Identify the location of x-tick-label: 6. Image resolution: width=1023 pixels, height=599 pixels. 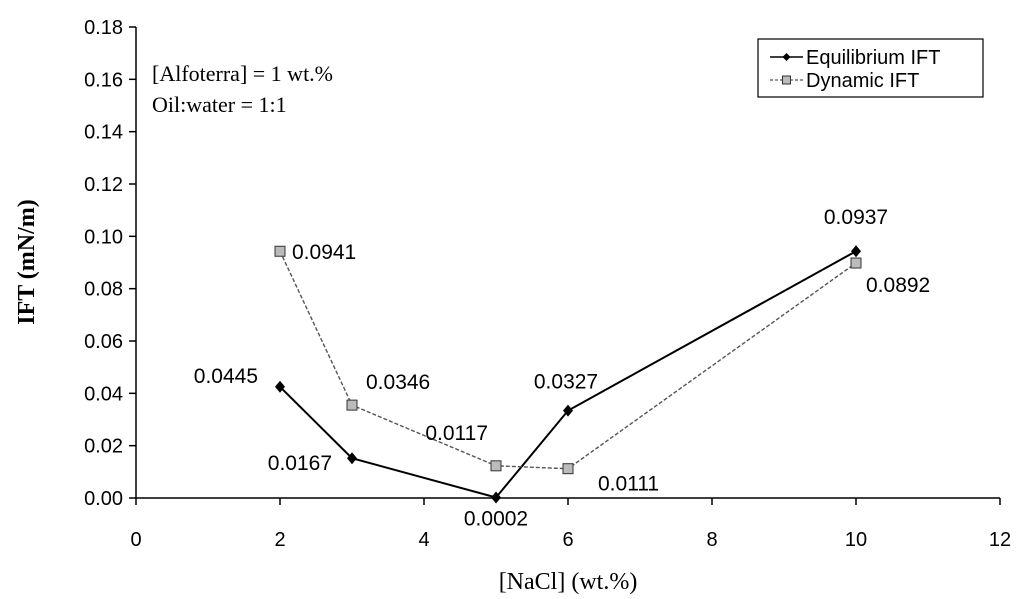
(567, 540).